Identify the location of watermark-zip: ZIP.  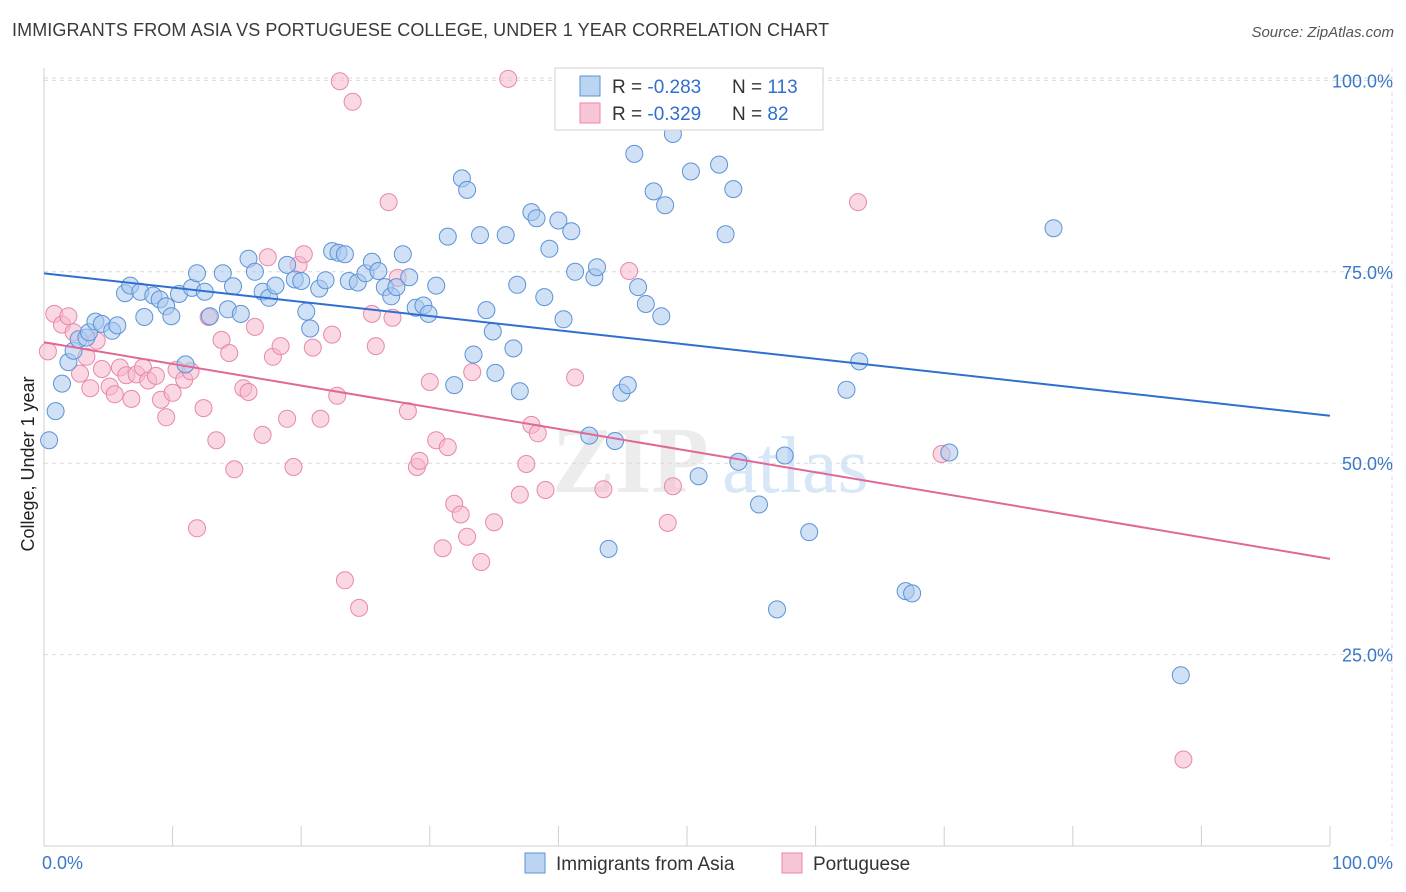
(630, 461).